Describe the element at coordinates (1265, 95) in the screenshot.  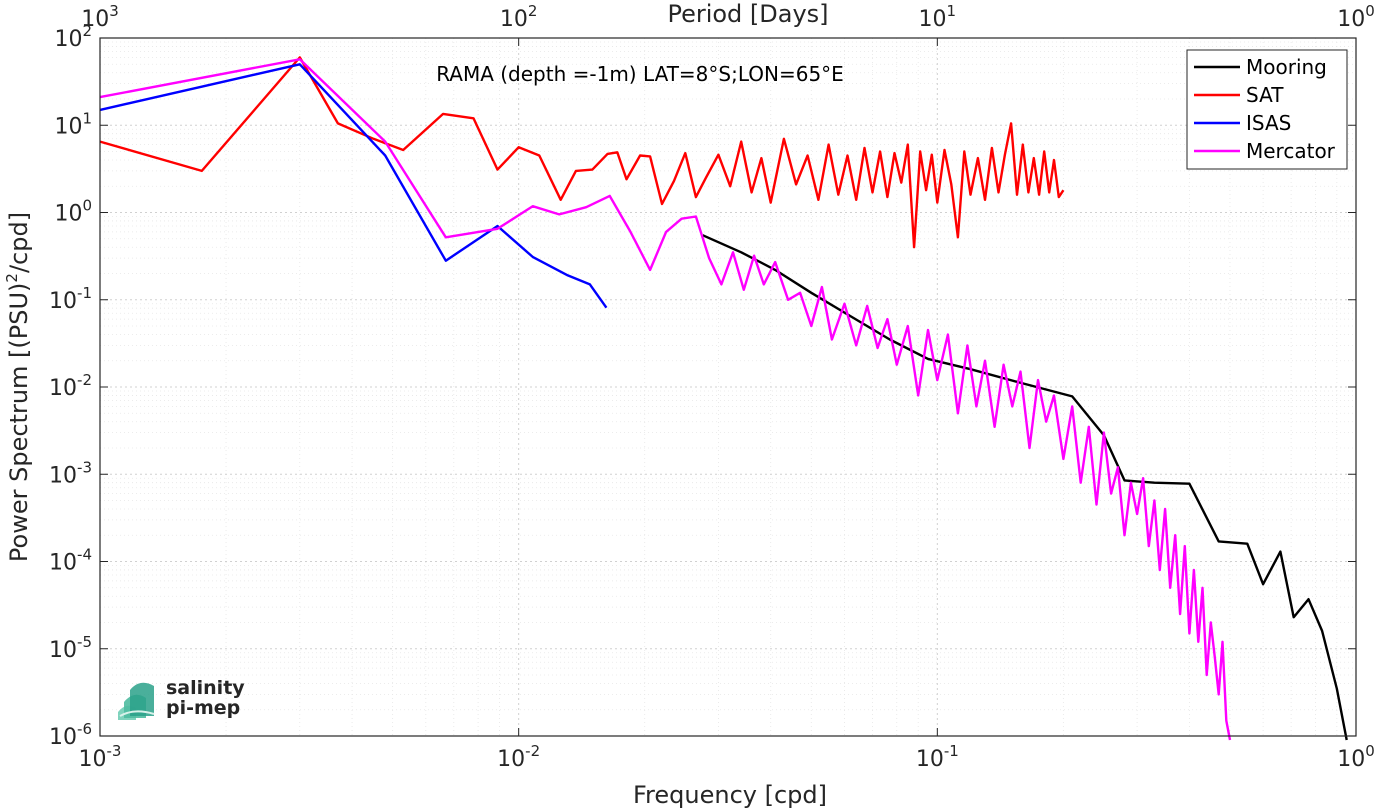
I see `legend-label-sat: SAT` at that location.